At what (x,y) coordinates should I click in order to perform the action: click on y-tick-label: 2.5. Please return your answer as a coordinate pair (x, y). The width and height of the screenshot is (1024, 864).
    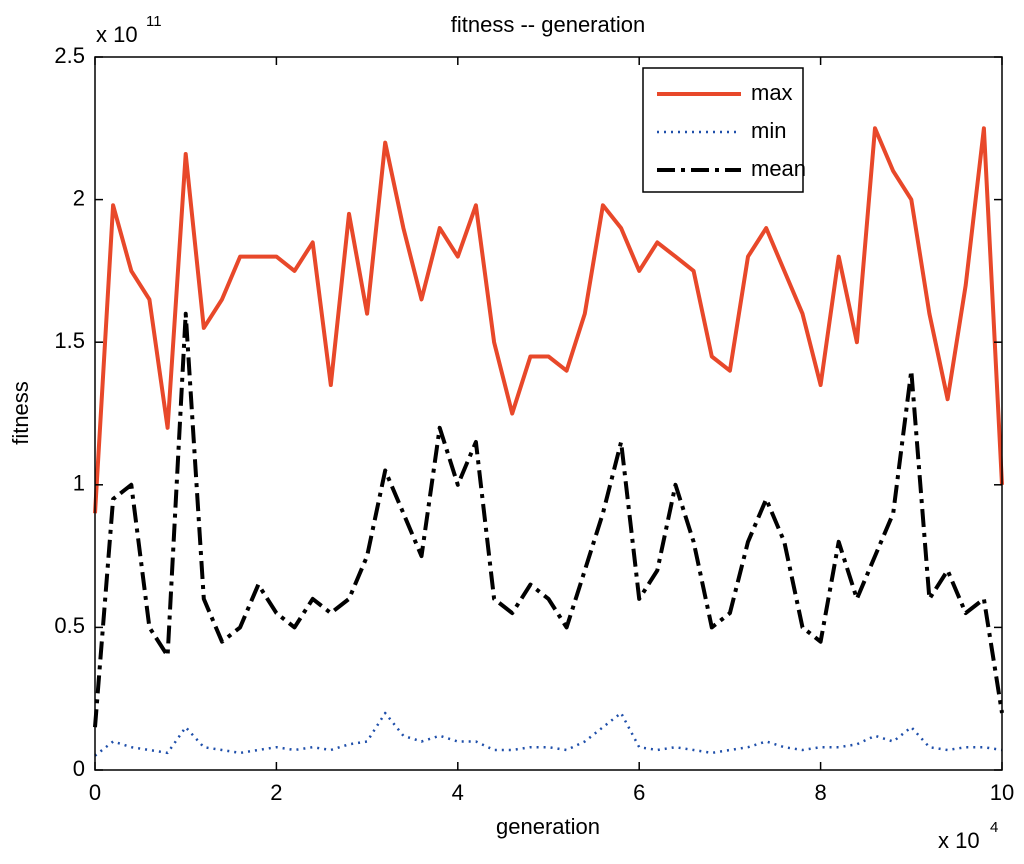
    Looking at the image, I should click on (69, 55).